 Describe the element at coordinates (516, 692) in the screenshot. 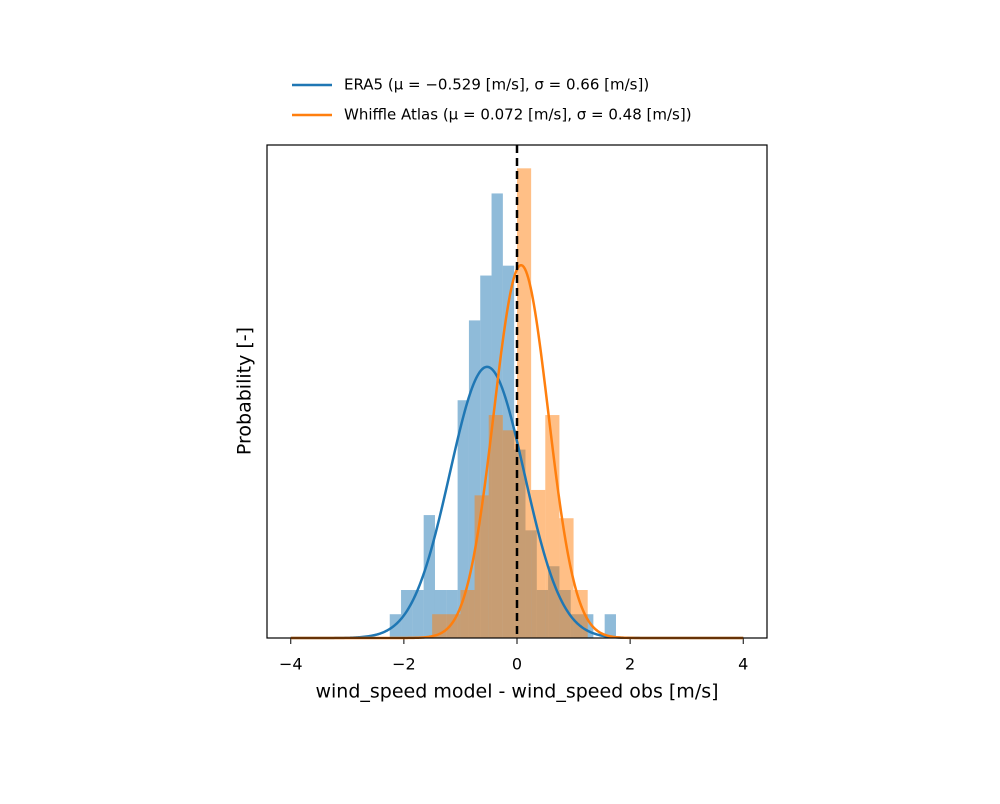

I see `x-axis-label: wind_speed model - wind_speed obs [m/s]` at that location.